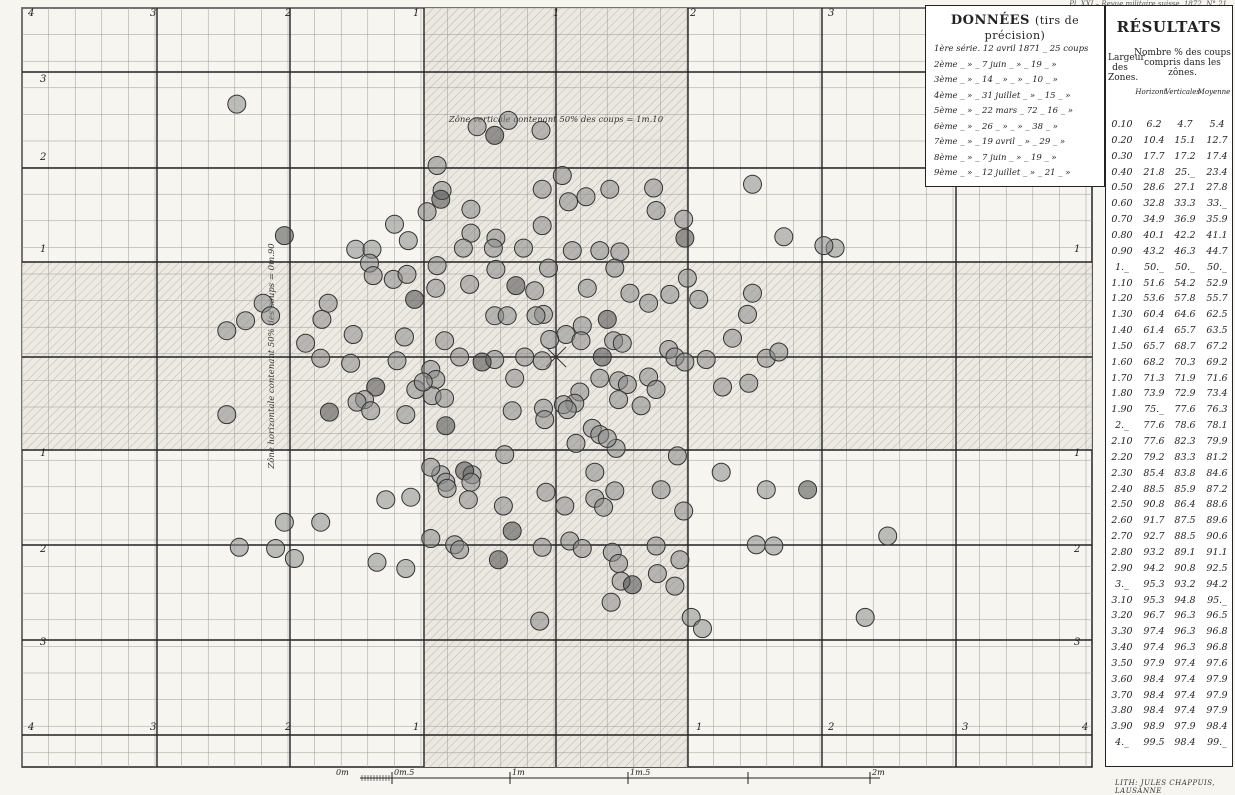 The width and height of the screenshot is (1235, 795). What do you see at coordinates (1217, 521) in the screenshot?
I see `percent-cell: 89.6` at bounding box center [1217, 521].